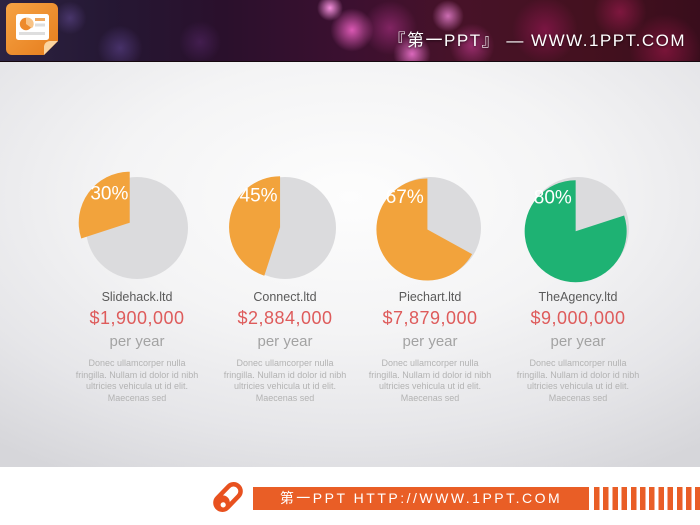  What do you see at coordinates (133, 225) in the screenshot?
I see `pie-chart-1: 30%` at bounding box center [133, 225].